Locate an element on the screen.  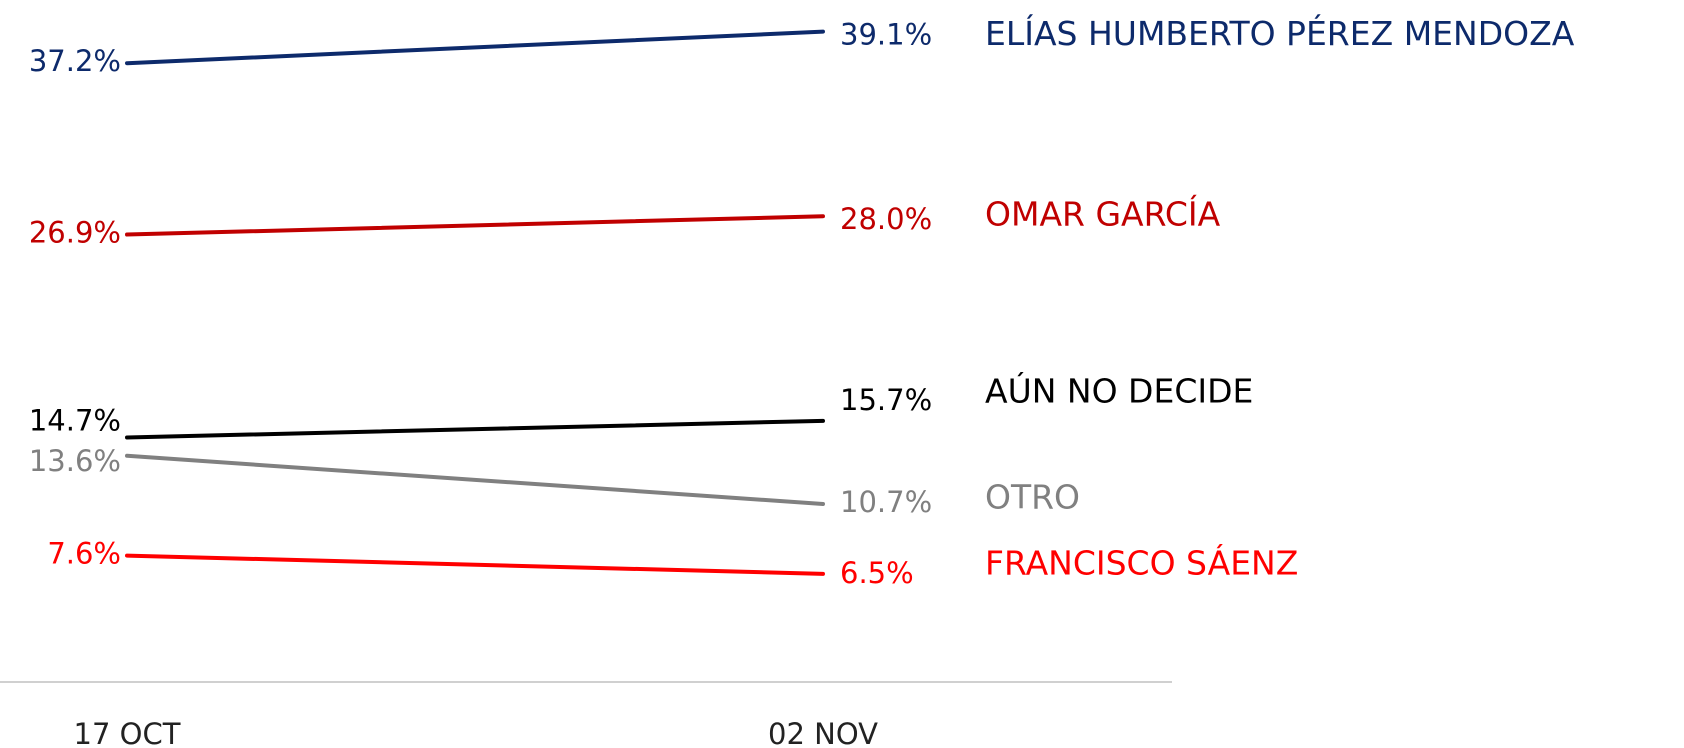
x-tick-label: 02 NOV is located at coordinates (823, 732).